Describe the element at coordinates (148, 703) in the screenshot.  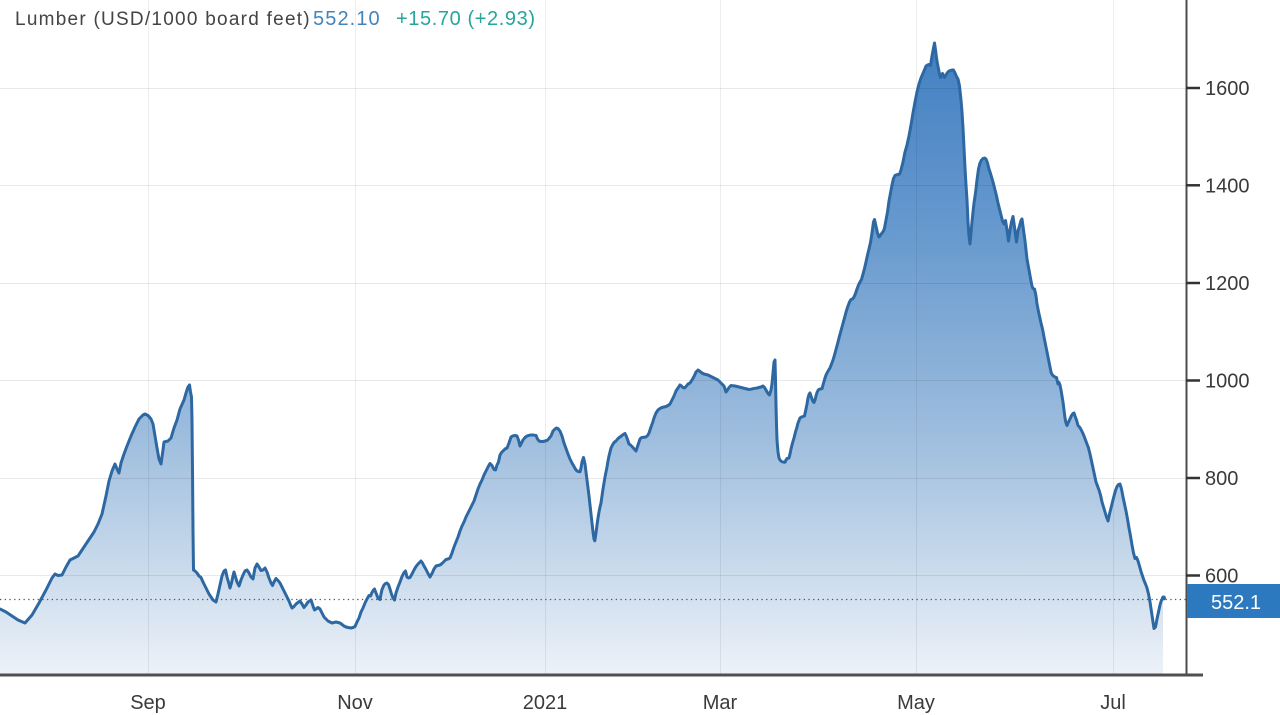
I see `svg-text: Sep` at that location.